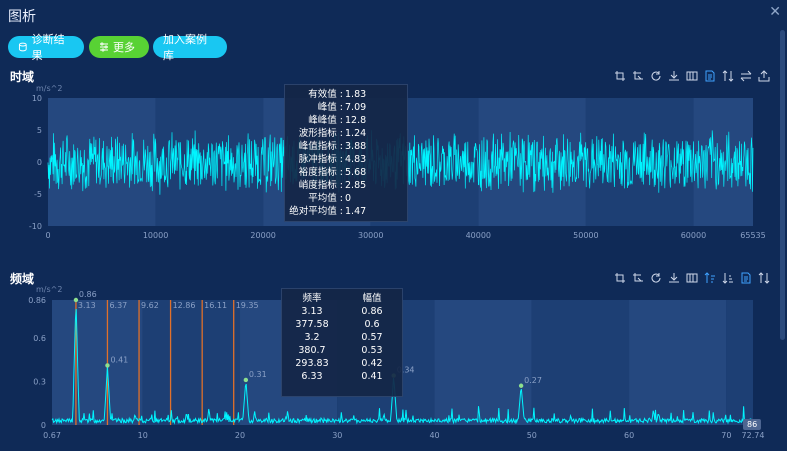 The image size is (787, 451). Describe the element at coordinates (434, 435) in the screenshot. I see `freq-x-tick: 40` at that location.